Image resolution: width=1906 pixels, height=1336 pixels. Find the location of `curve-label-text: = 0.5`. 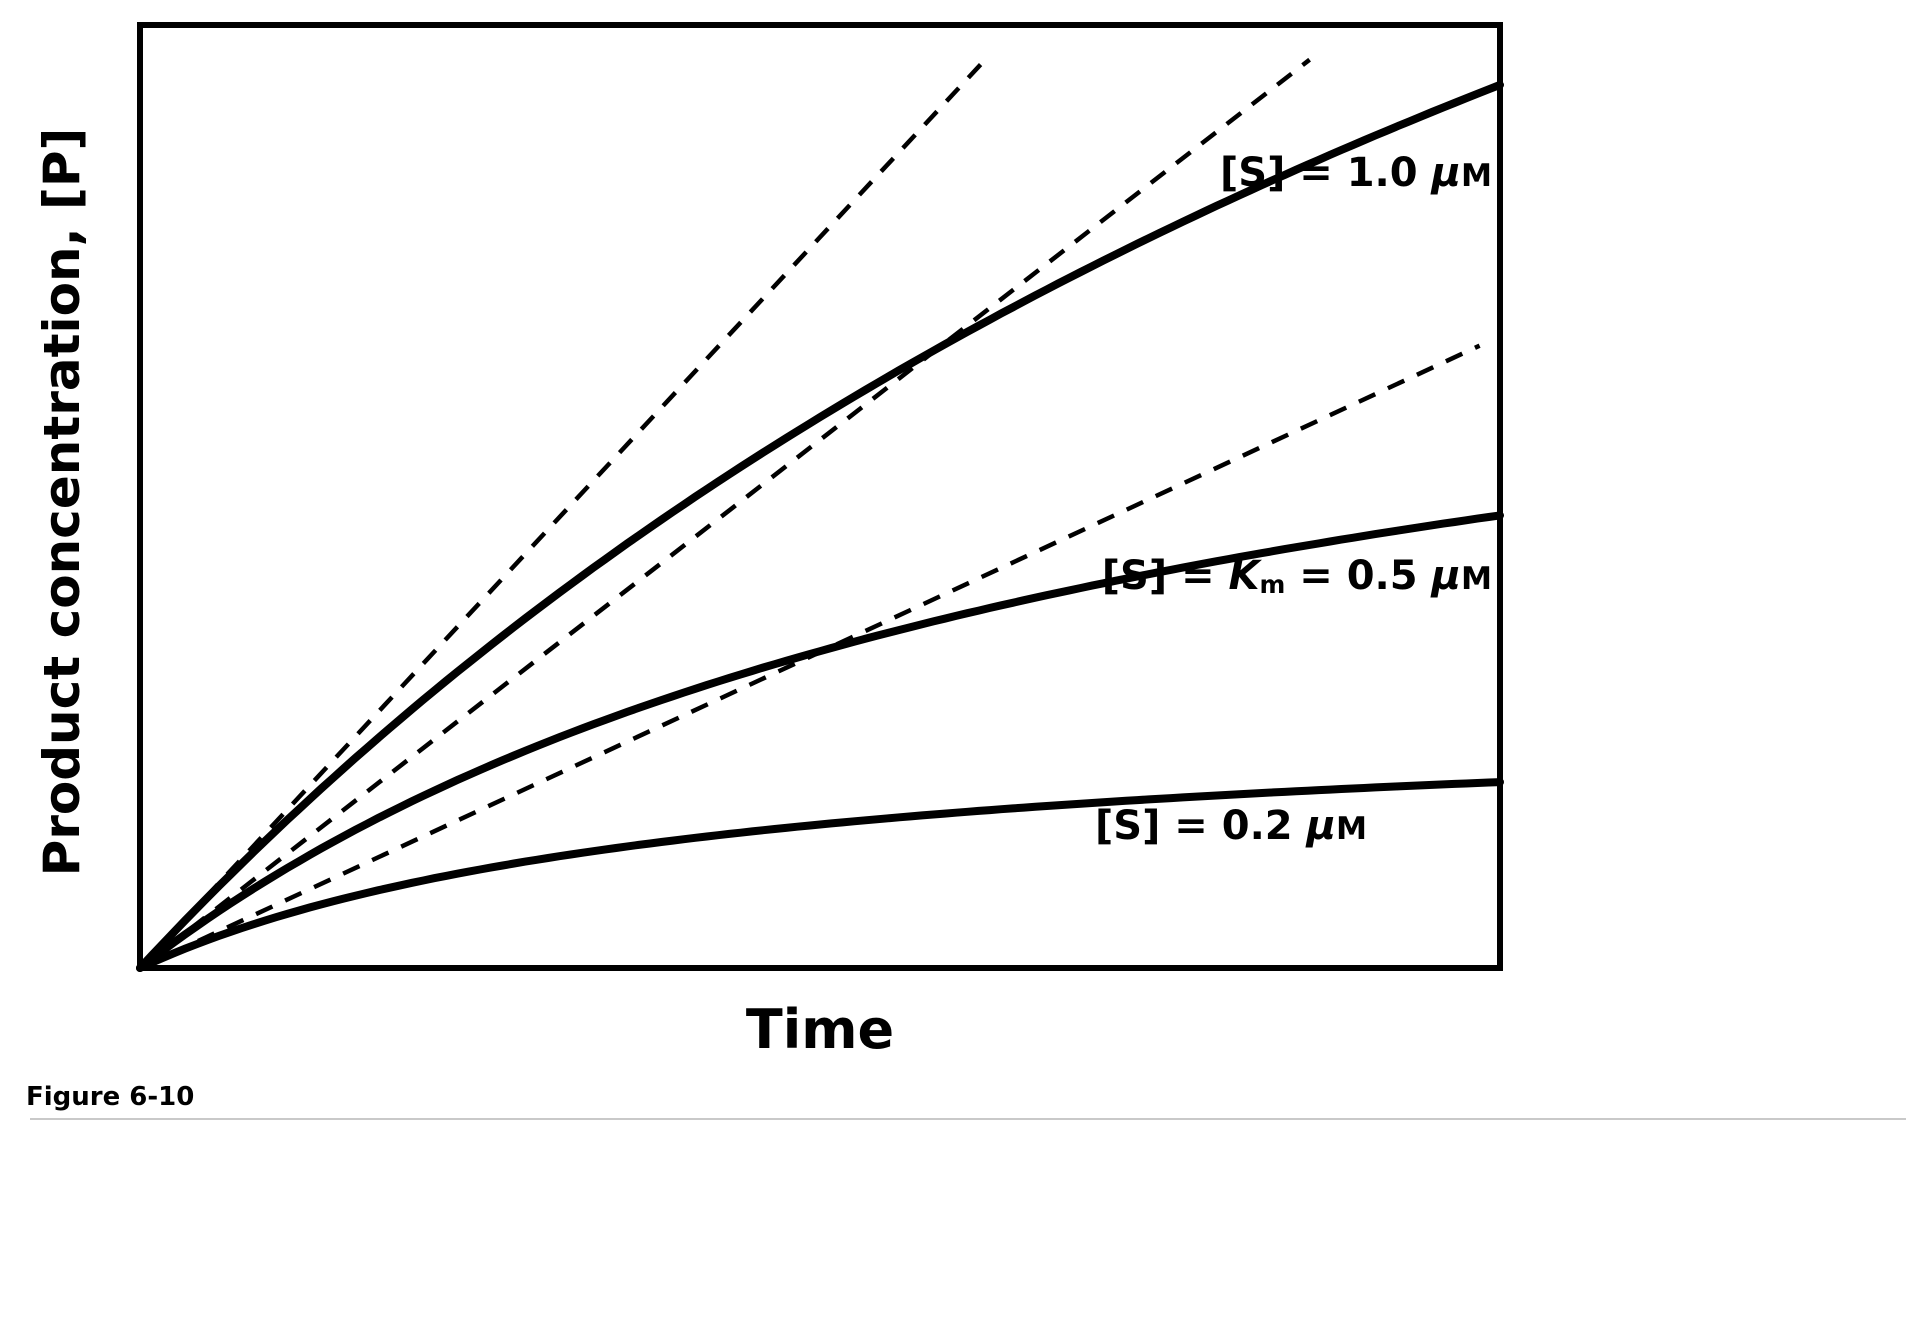

curve-label-text: = 0.5 is located at coordinates (1358, 576).